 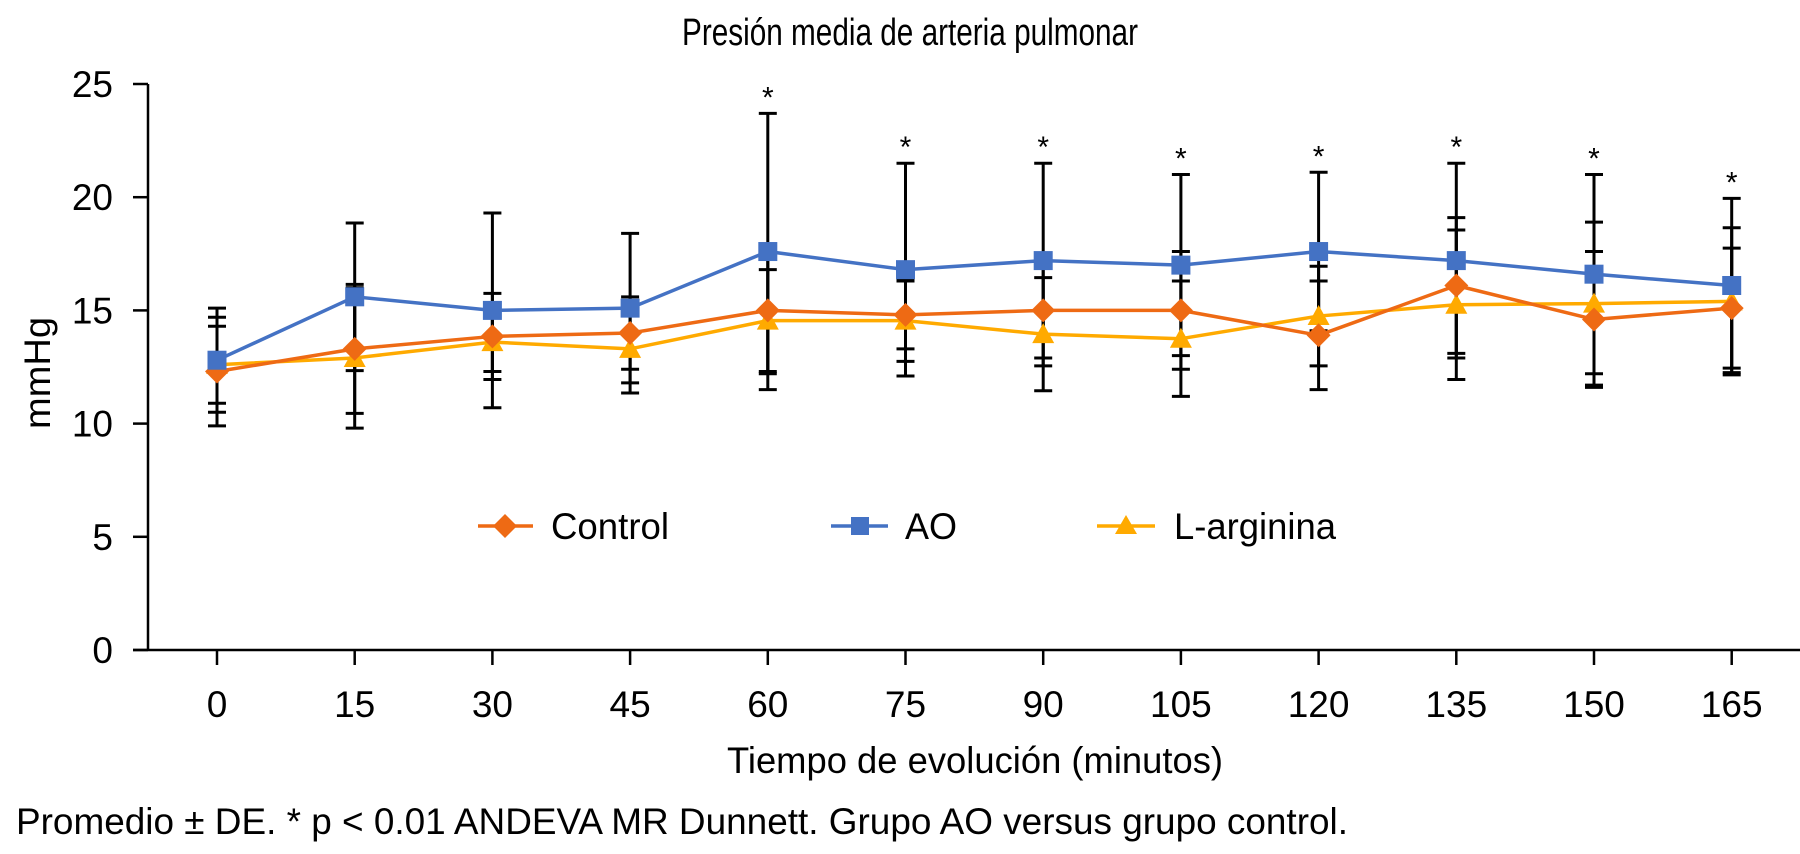 I want to click on series-line-control, so click(x=974, y=328).